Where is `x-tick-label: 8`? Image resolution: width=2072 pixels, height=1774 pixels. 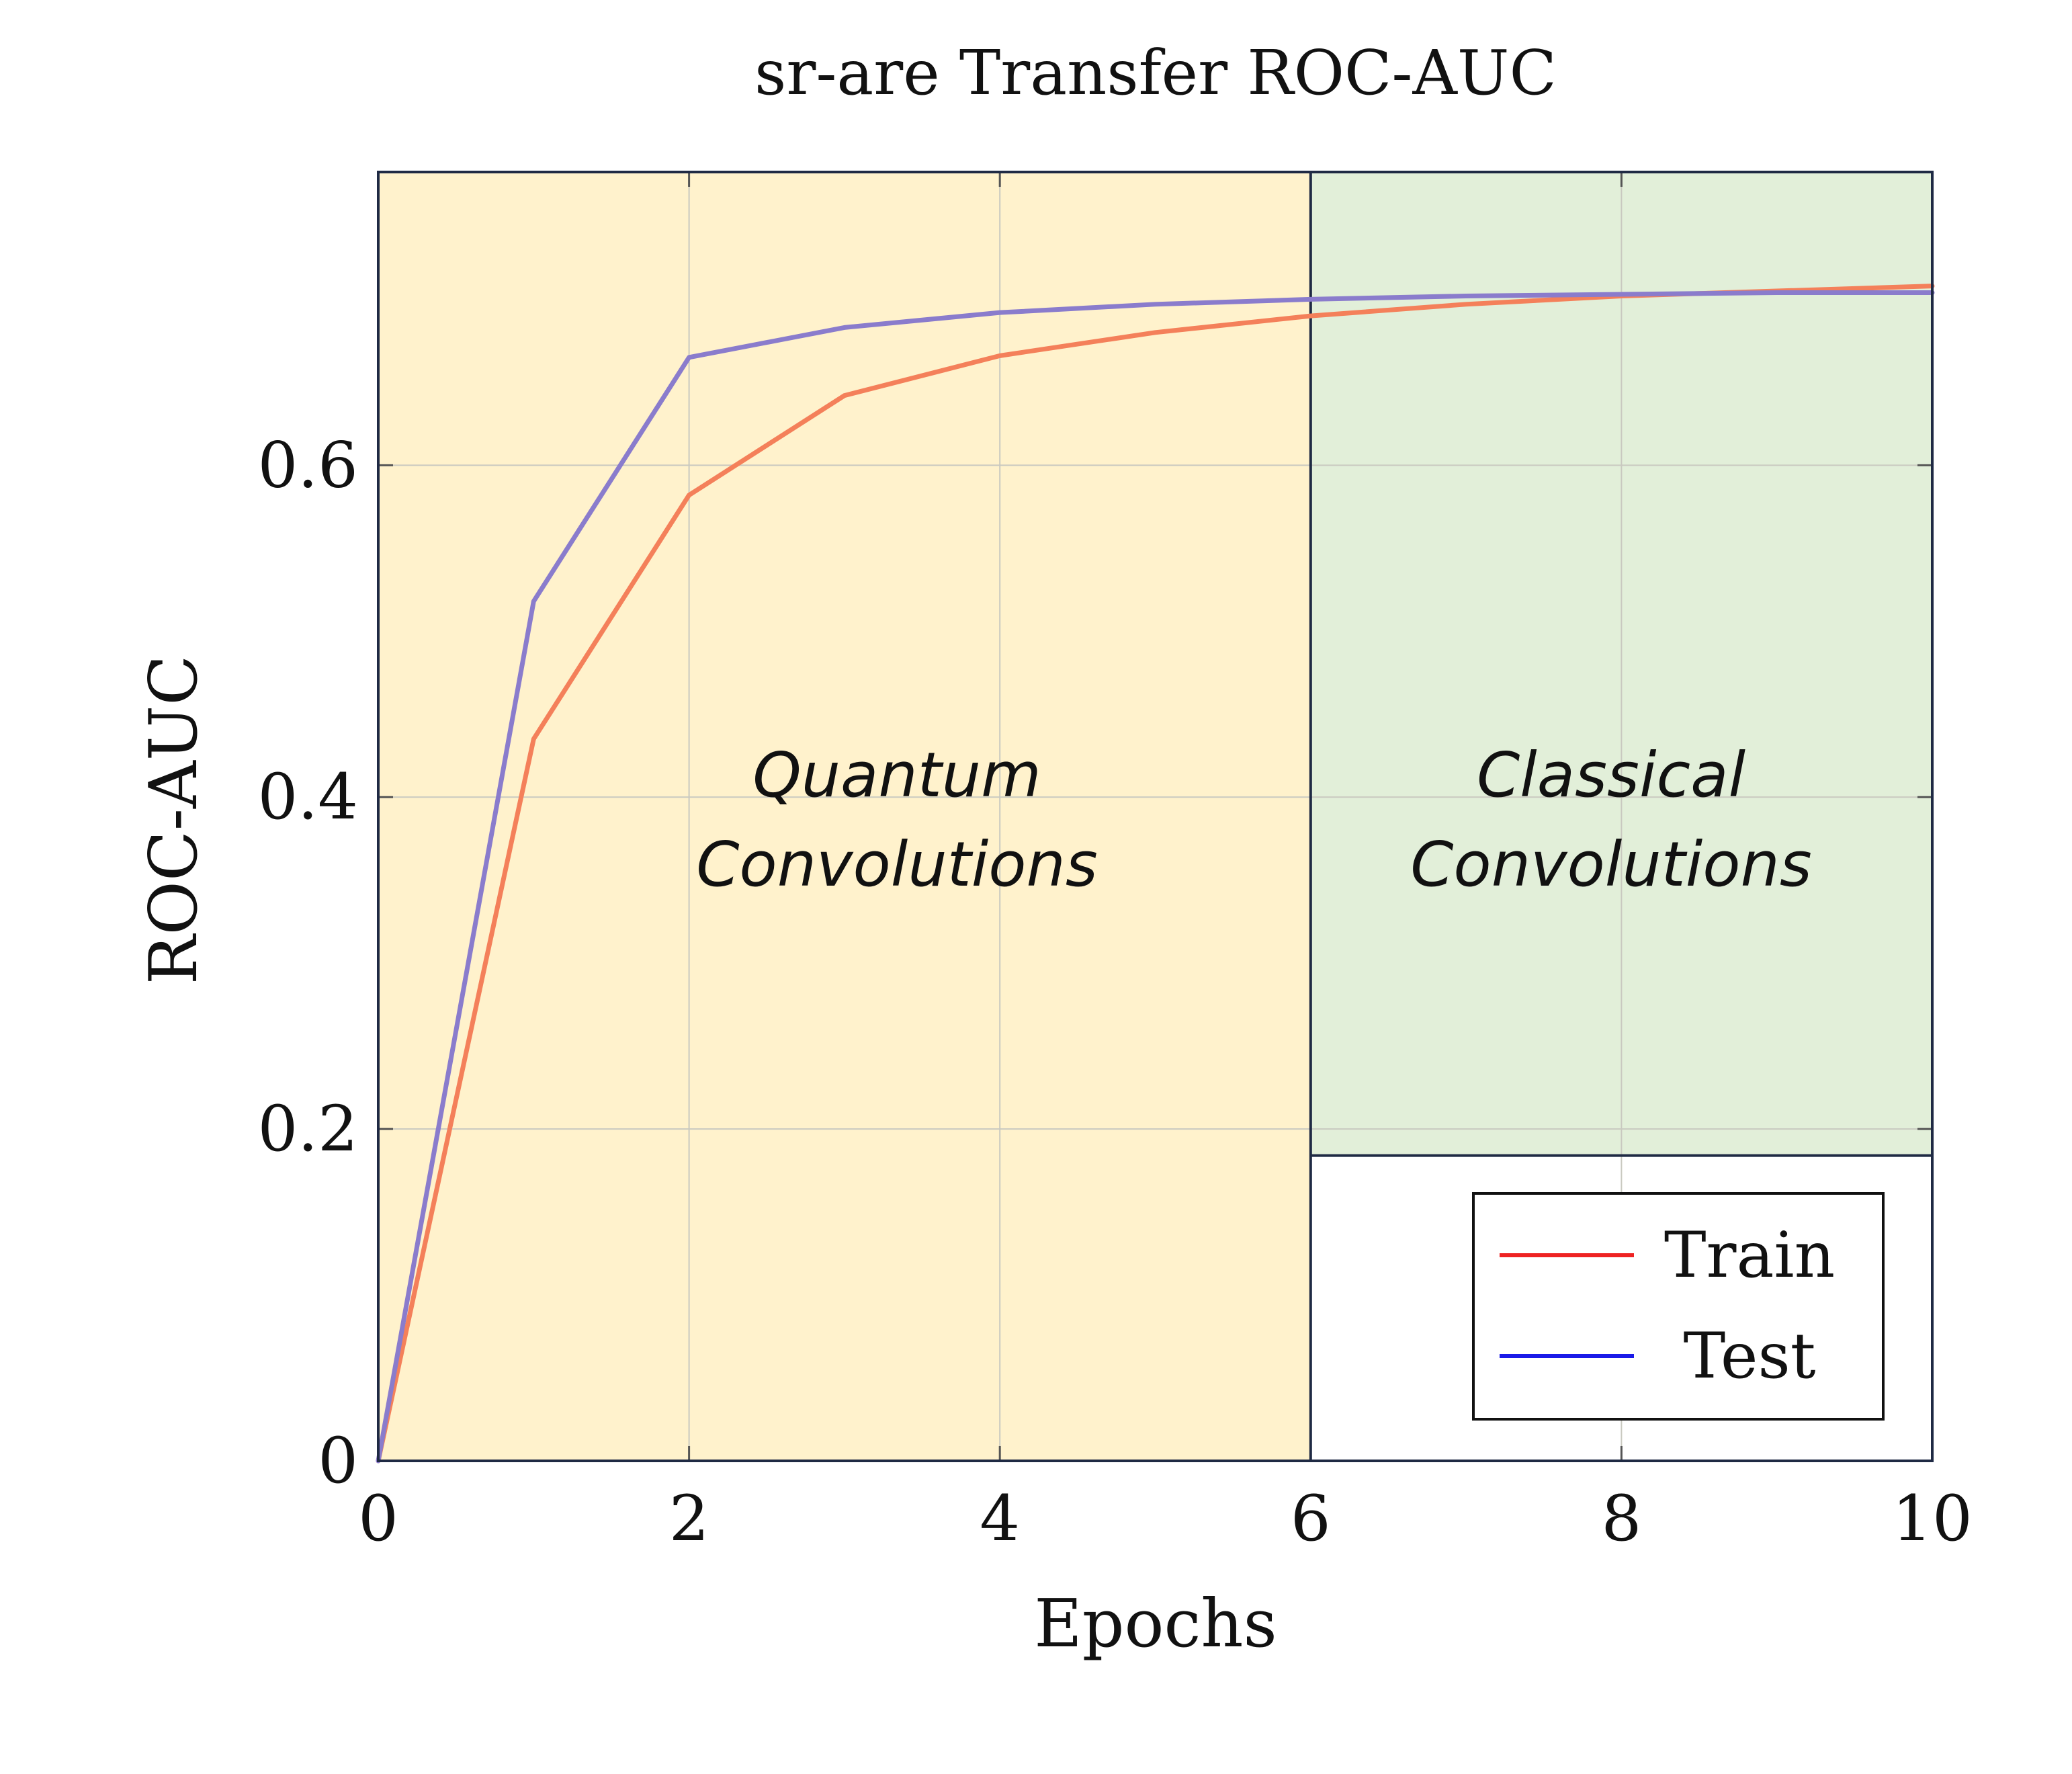 x-tick-label: 8 is located at coordinates (1621, 1519).